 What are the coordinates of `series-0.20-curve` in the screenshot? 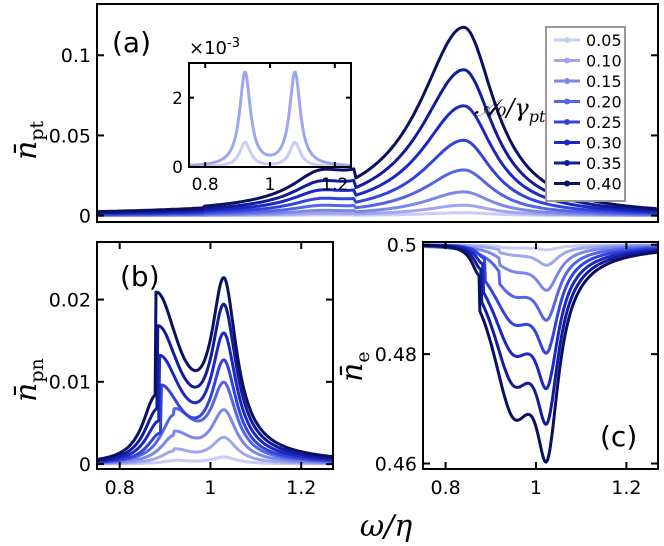 It's located at (215, 422).